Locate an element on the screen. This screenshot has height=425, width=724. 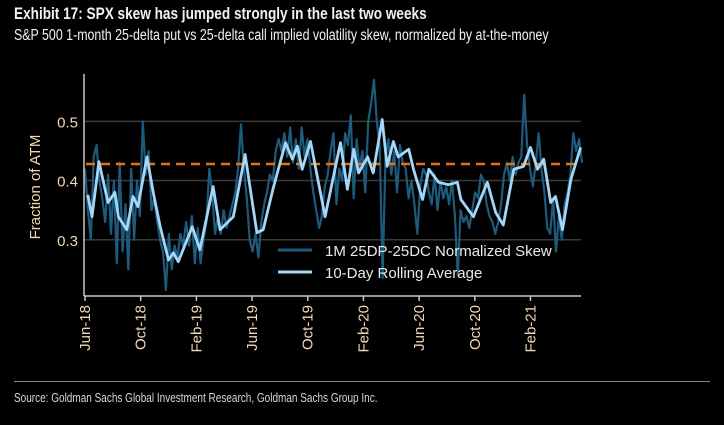
x-tick-label: Oct-20 is located at coordinates (475, 327).